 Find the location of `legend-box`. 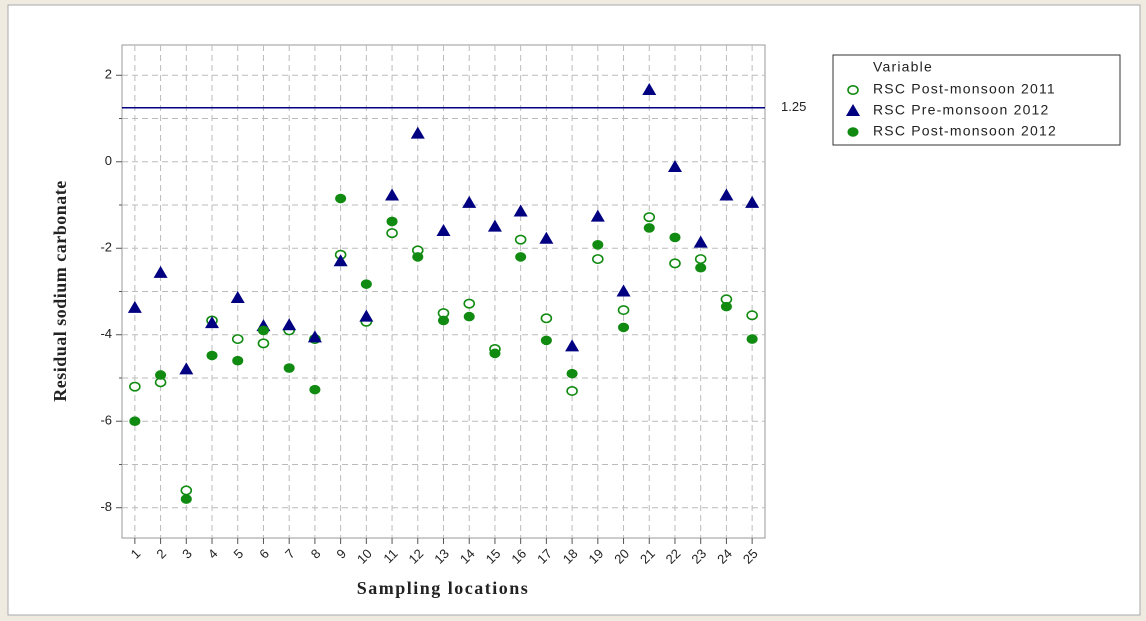

legend-box is located at coordinates (976, 100).